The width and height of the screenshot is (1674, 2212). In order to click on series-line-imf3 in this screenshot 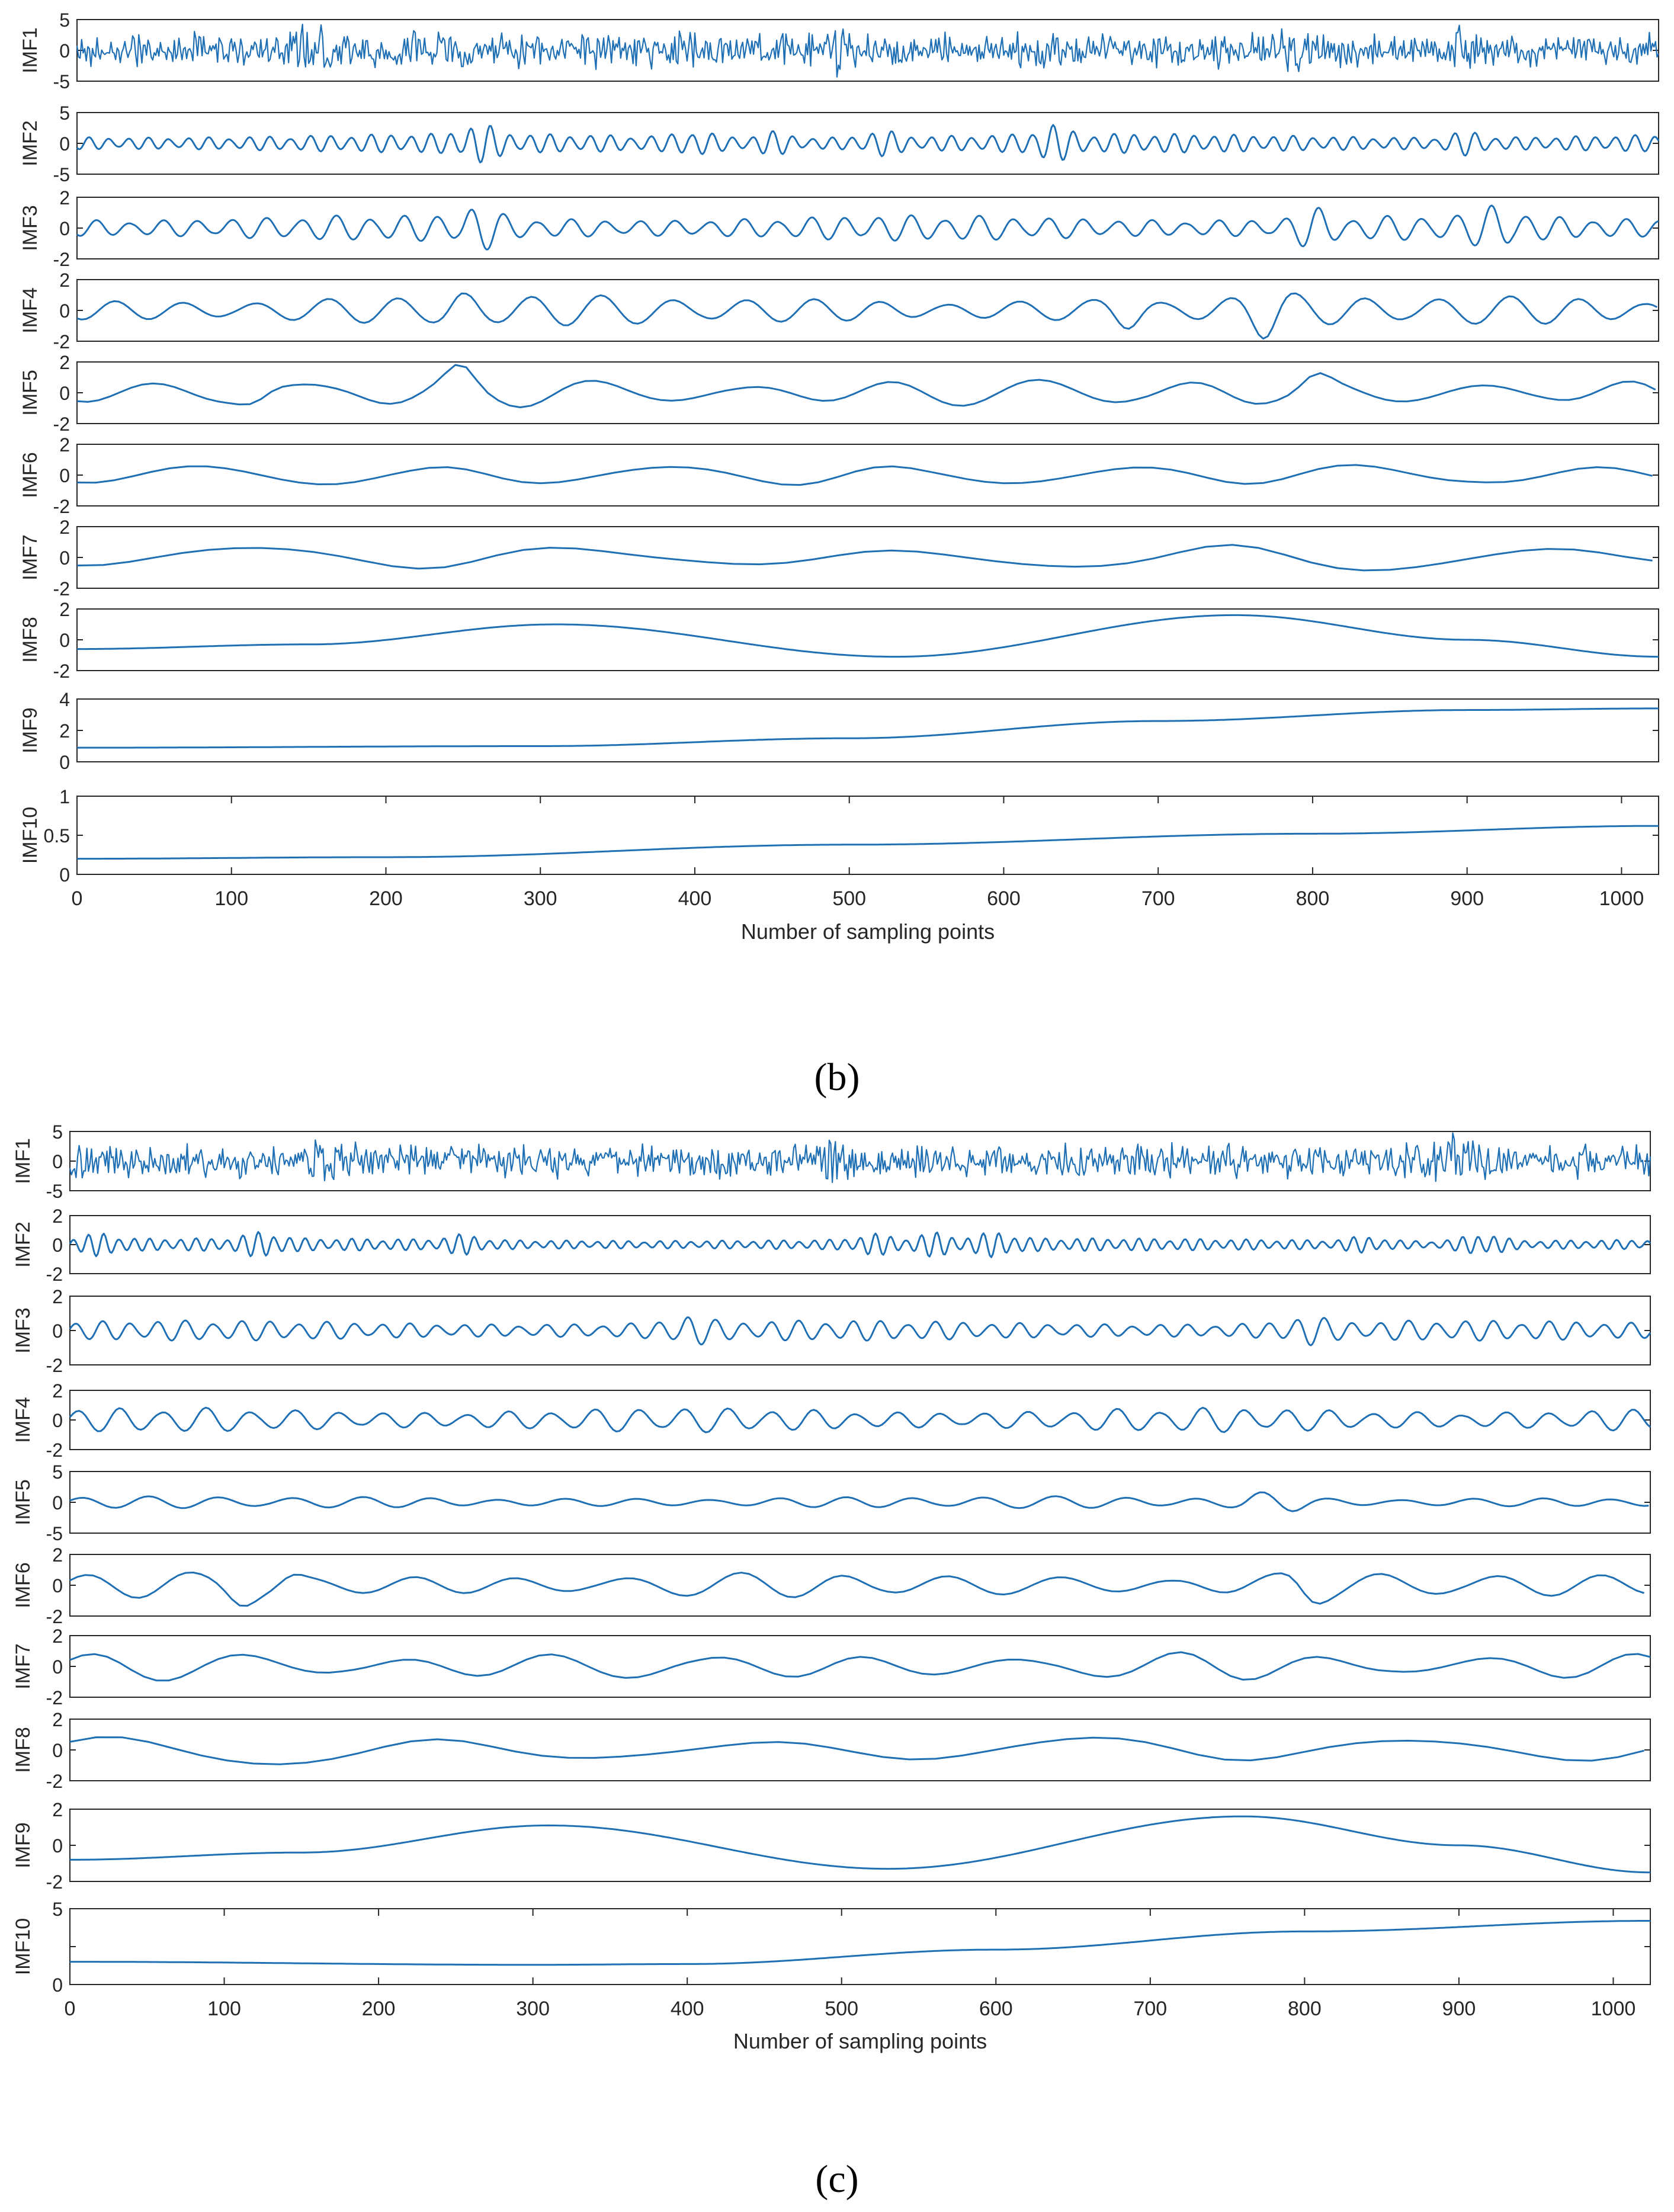, I will do `click(867, 227)`.